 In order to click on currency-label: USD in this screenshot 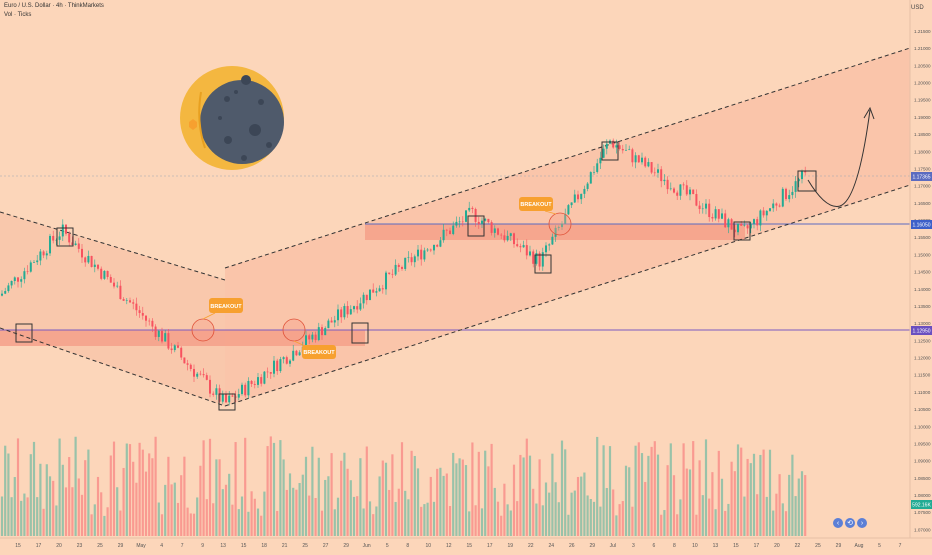, I will do `click(917, 8)`.